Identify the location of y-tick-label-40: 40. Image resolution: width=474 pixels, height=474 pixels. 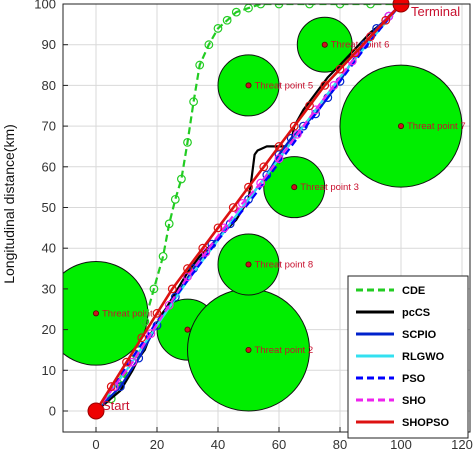
(49, 248).